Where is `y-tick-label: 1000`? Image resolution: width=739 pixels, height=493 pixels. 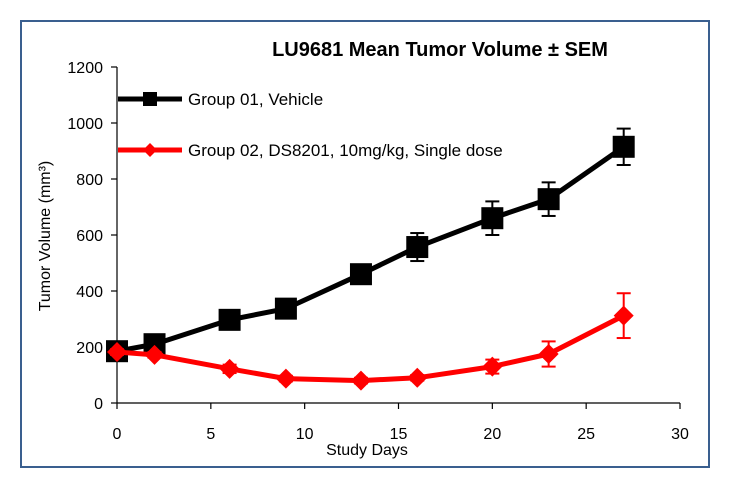
y-tick-label: 1000 is located at coordinates (85, 124).